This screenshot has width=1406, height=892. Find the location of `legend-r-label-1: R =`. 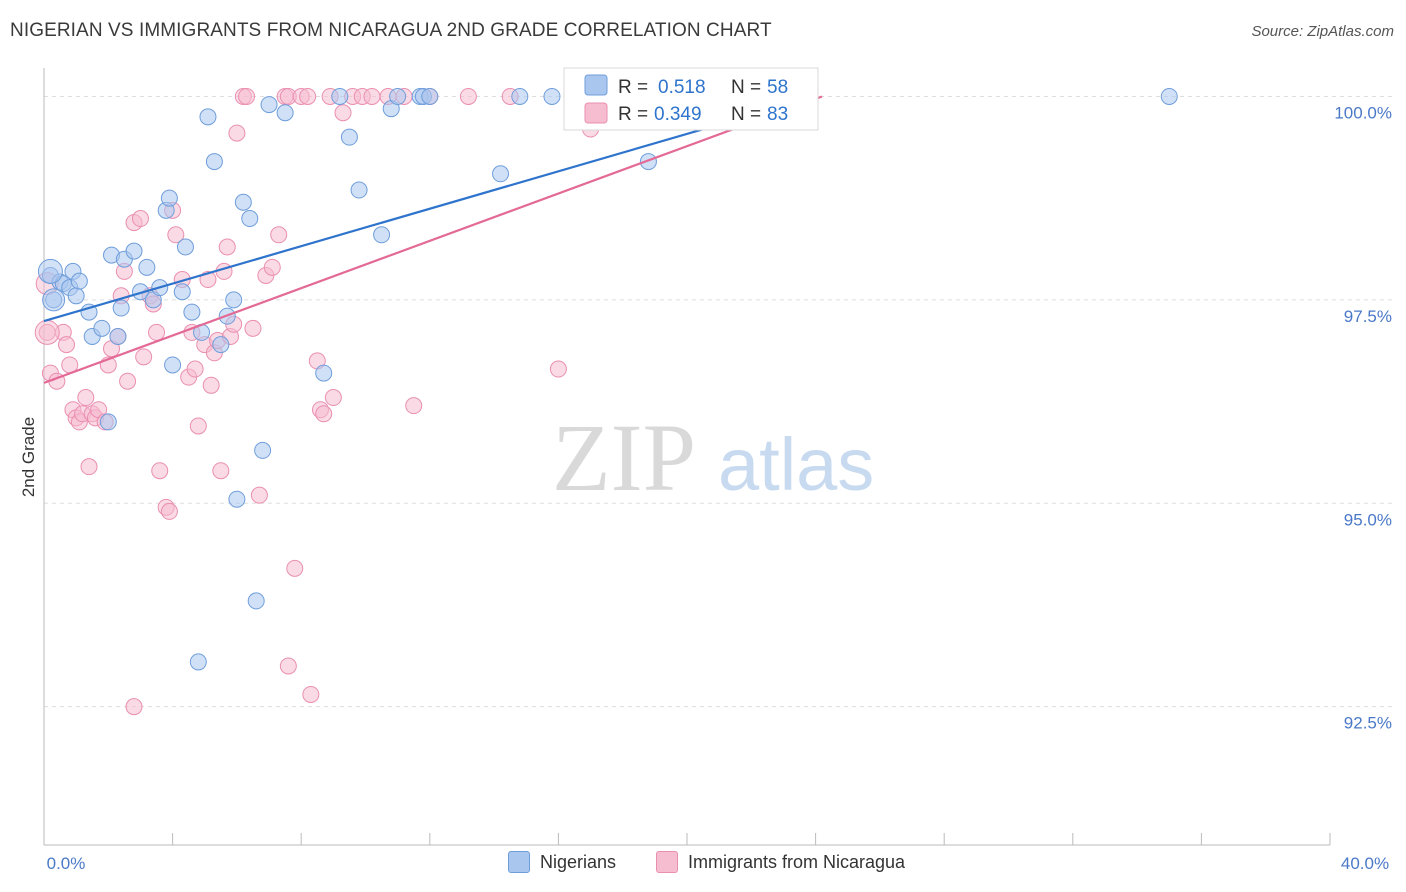

legend-r-label-1: R = is located at coordinates (633, 87).